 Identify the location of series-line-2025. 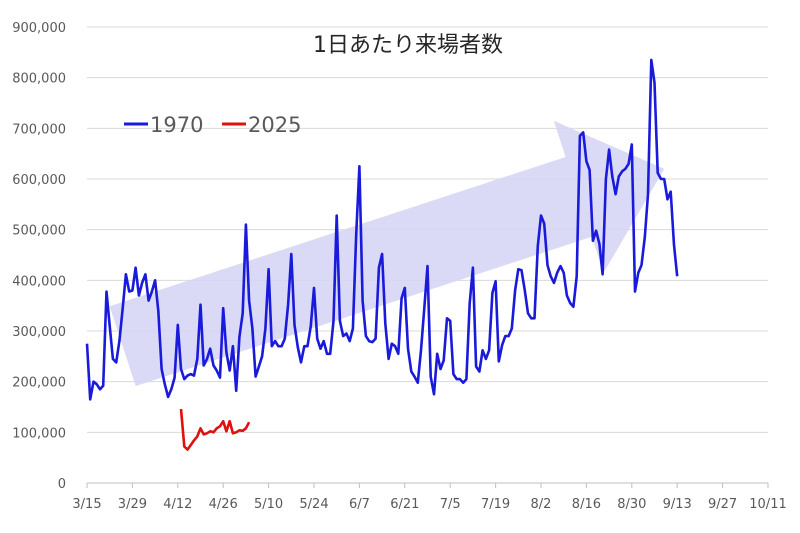
(215, 429).